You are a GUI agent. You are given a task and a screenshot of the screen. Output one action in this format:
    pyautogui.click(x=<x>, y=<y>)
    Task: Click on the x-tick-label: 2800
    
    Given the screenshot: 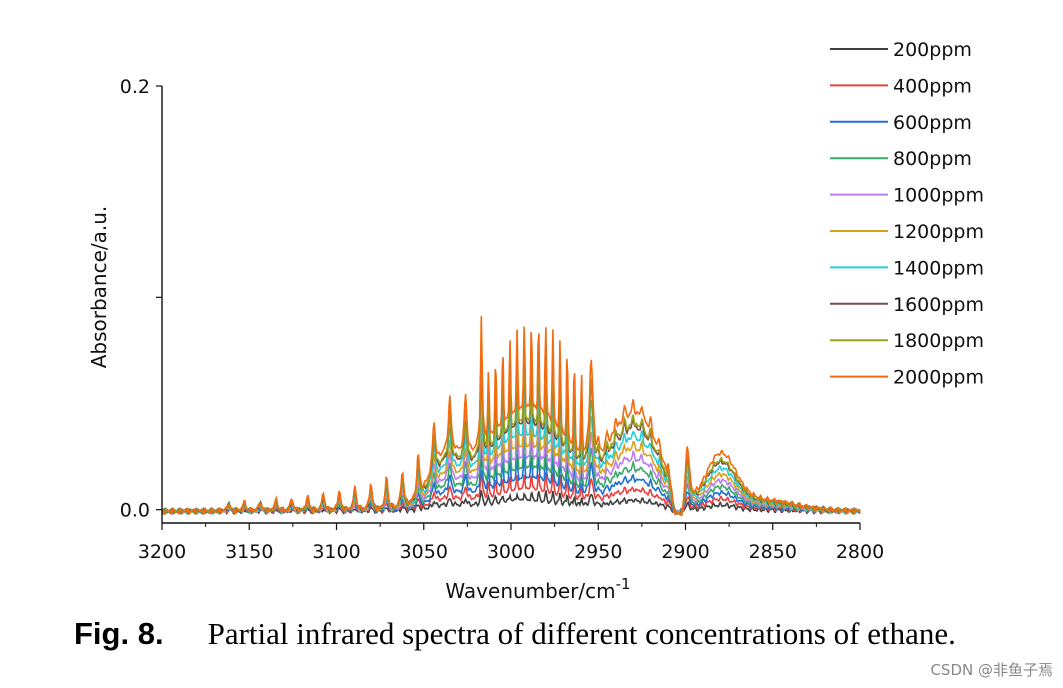 What is the action you would take?
    pyautogui.click(x=860, y=552)
    